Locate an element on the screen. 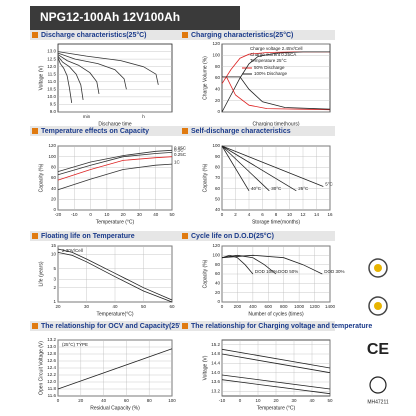 The height and width of the screenshot is (416, 416). annotation: 2.30V/Cell is located at coordinates (72, 250).